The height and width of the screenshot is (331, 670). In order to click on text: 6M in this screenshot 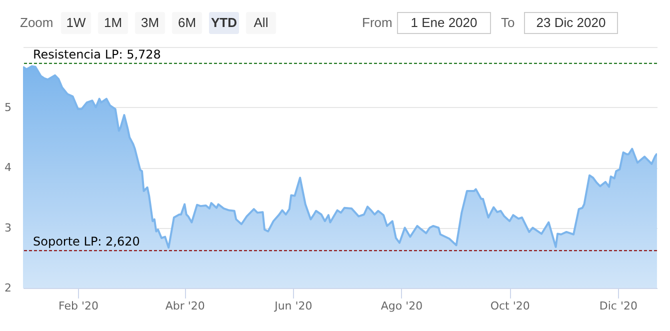, I will do `click(187, 23)`.